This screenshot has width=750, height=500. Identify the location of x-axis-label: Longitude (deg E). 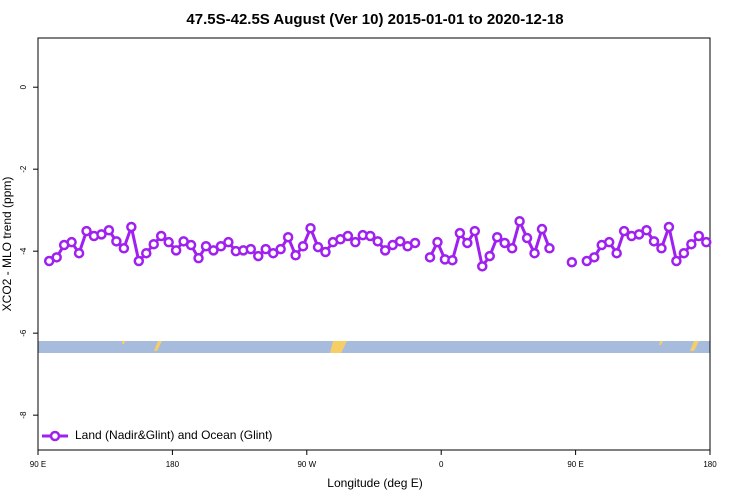
(374, 483).